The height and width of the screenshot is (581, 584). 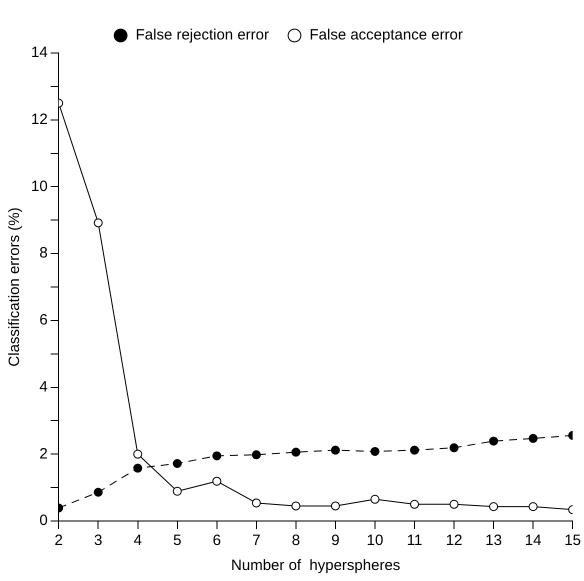 What do you see at coordinates (39, 186) in the screenshot?
I see `y-tick-label: 10` at bounding box center [39, 186].